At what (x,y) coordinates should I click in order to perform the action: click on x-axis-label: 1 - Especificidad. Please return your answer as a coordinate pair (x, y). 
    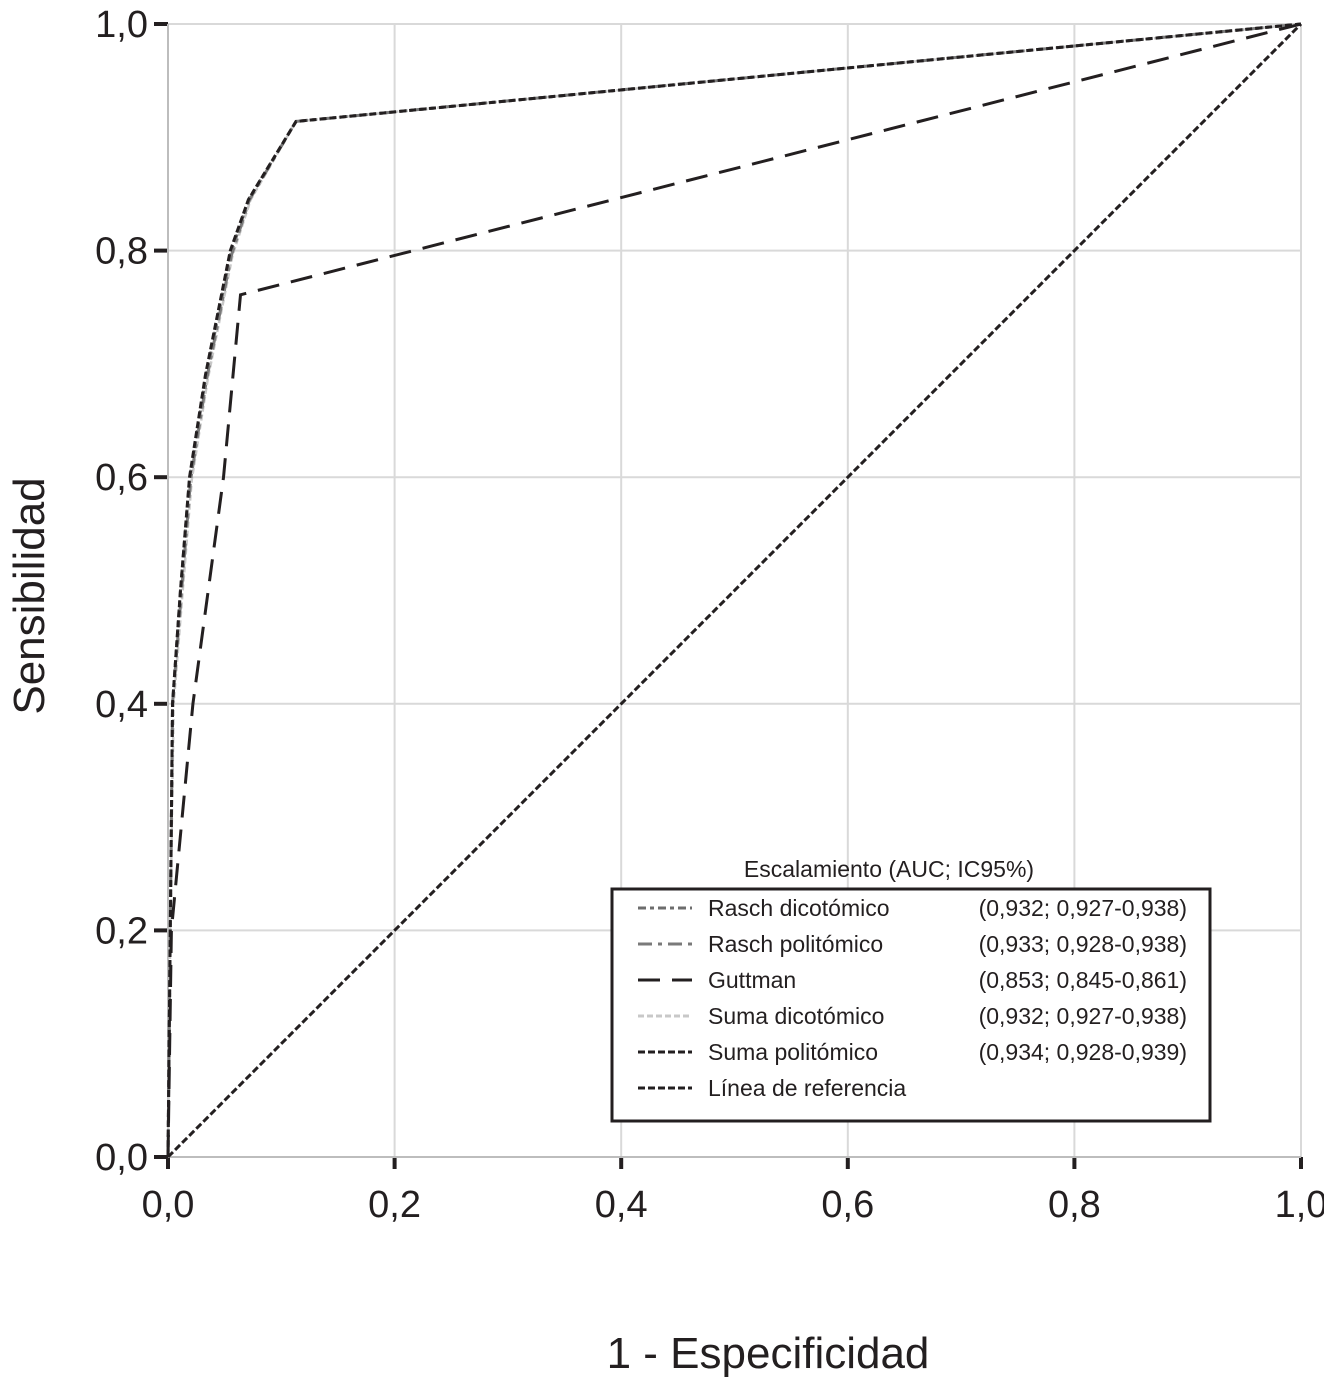
    Looking at the image, I should click on (768, 1353).